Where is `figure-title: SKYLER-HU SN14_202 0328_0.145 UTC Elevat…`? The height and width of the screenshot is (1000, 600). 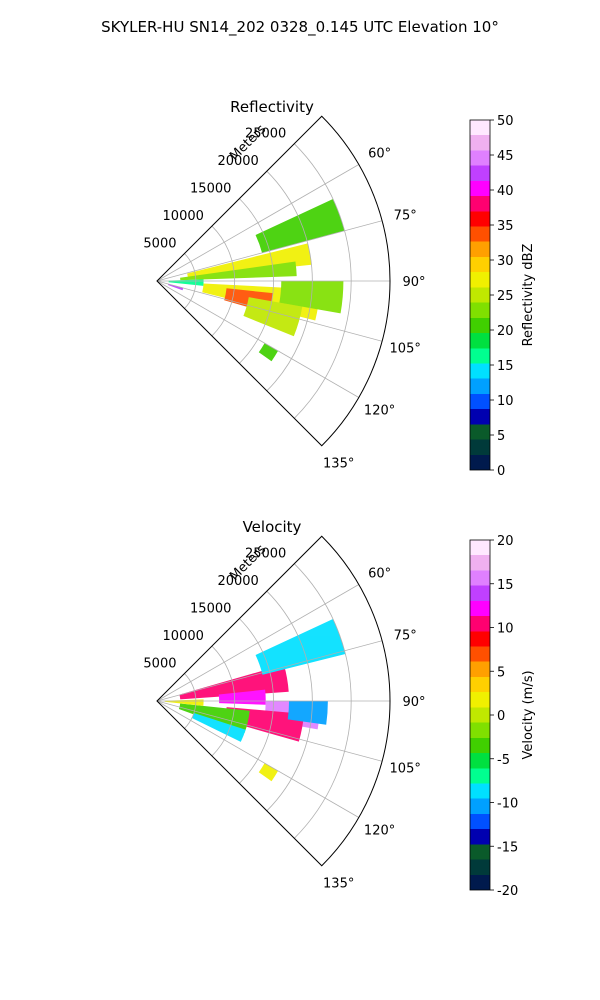
figure-title: SKYLER-HU SN14_202 0328_0.145 UTC Elevat… is located at coordinates (300, 27).